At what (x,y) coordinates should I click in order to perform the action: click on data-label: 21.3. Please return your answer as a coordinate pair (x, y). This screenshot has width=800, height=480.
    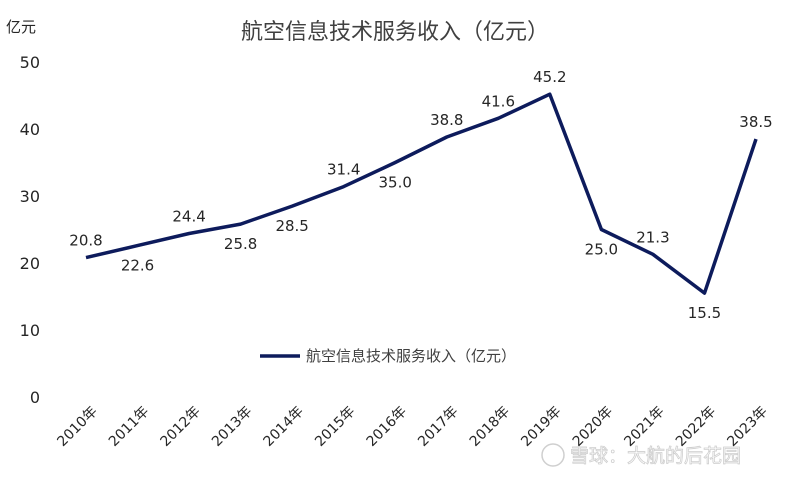
    Looking at the image, I should click on (652, 237).